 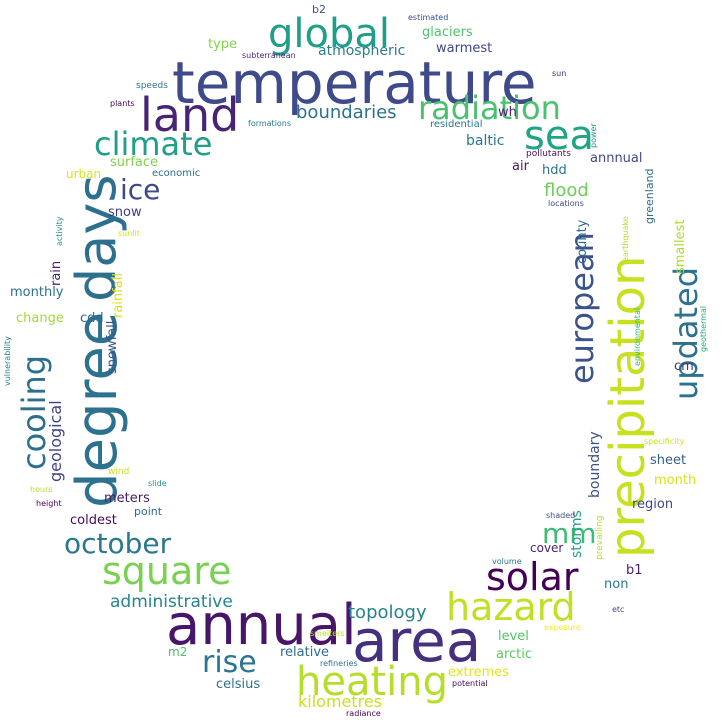 What do you see at coordinates (653, 504) in the screenshot?
I see `word-region: region` at bounding box center [653, 504].